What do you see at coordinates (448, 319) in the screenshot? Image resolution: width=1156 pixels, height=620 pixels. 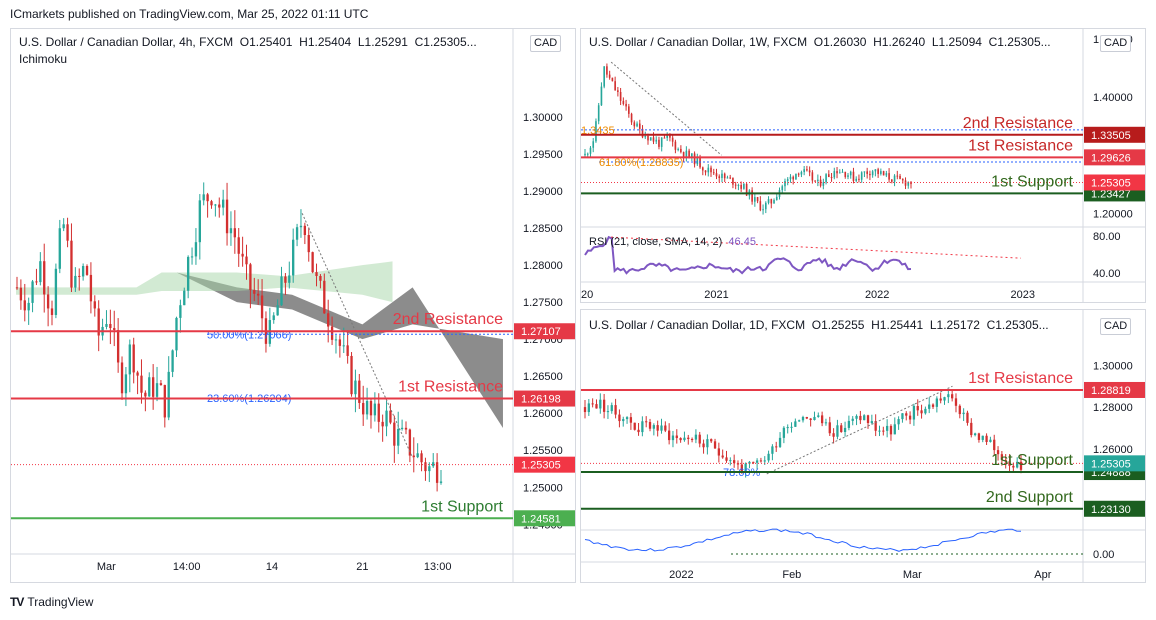 I see `level-label: 2nd Resistance` at bounding box center [448, 319].